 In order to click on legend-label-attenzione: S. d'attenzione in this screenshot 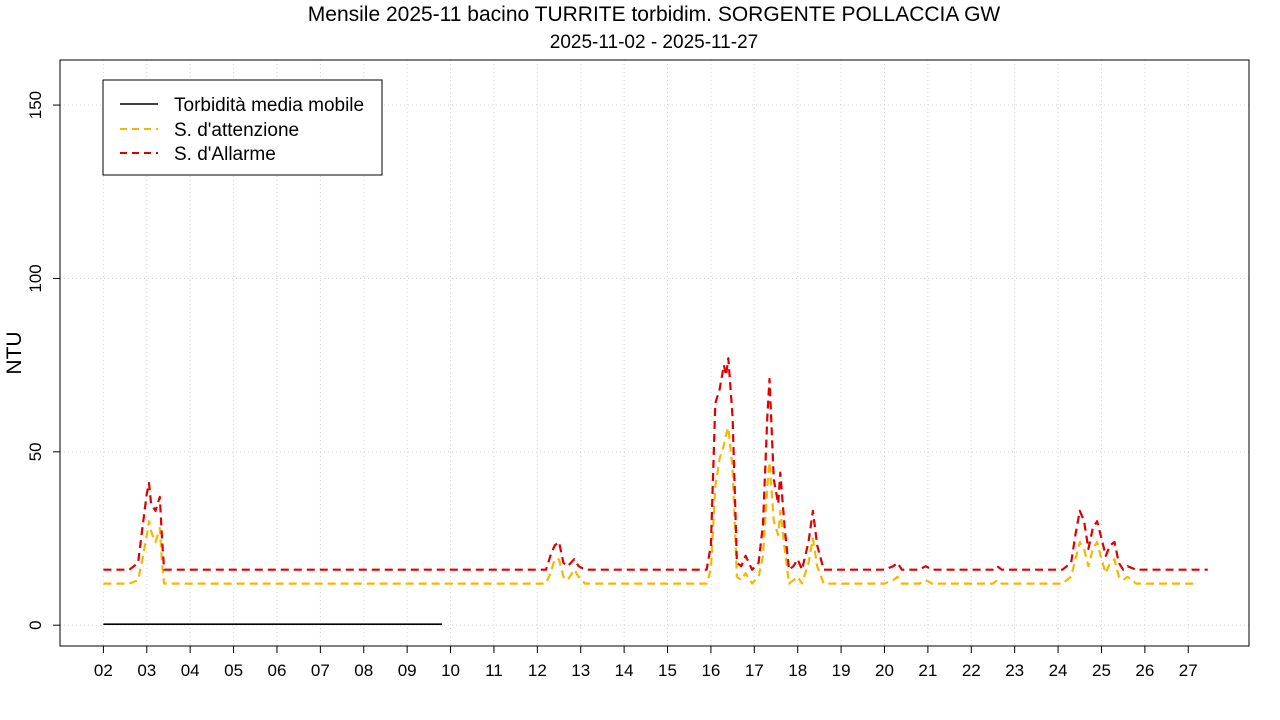, I will do `click(236, 130)`.